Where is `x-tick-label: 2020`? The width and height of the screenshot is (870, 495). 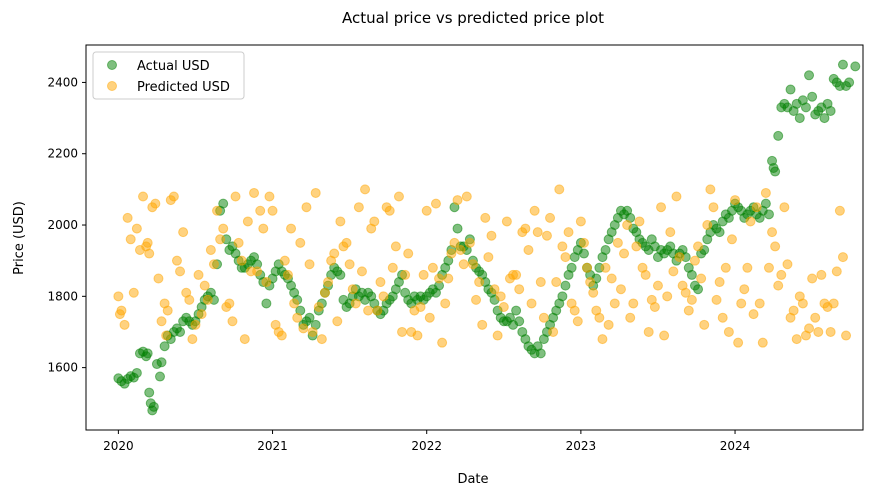
x-tick-label: 2020 is located at coordinates (118, 446).